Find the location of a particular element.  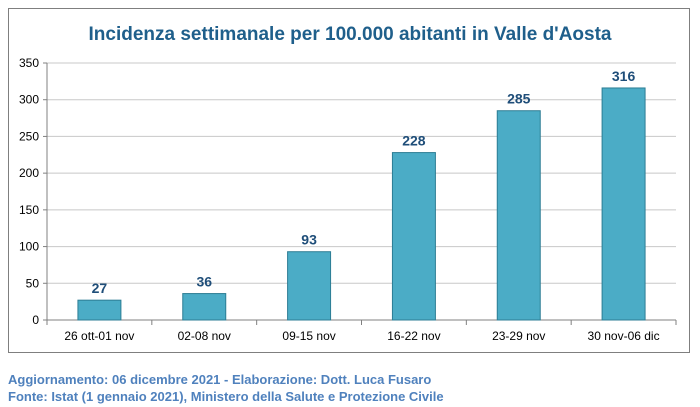

data-label: 27 is located at coordinates (100, 288).